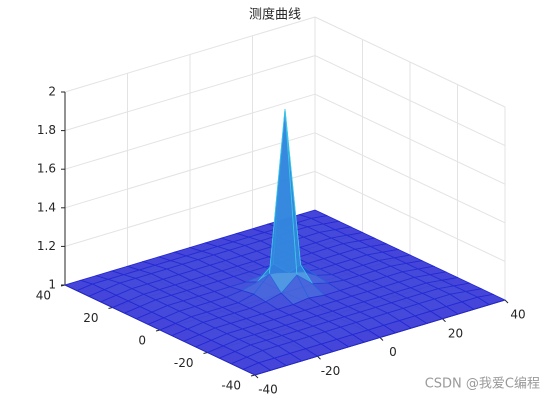  I want to click on y-tick-label: -20, so click(184, 363).